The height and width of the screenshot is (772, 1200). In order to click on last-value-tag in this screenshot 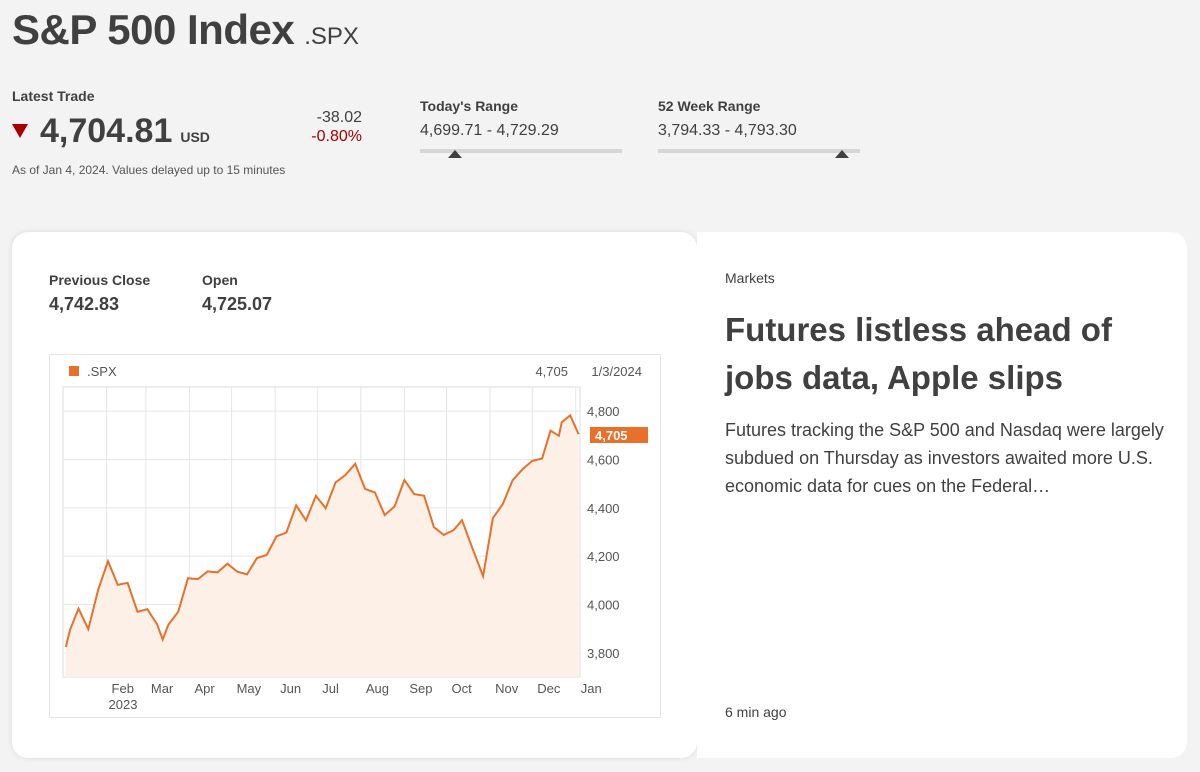, I will do `click(619, 435)`.